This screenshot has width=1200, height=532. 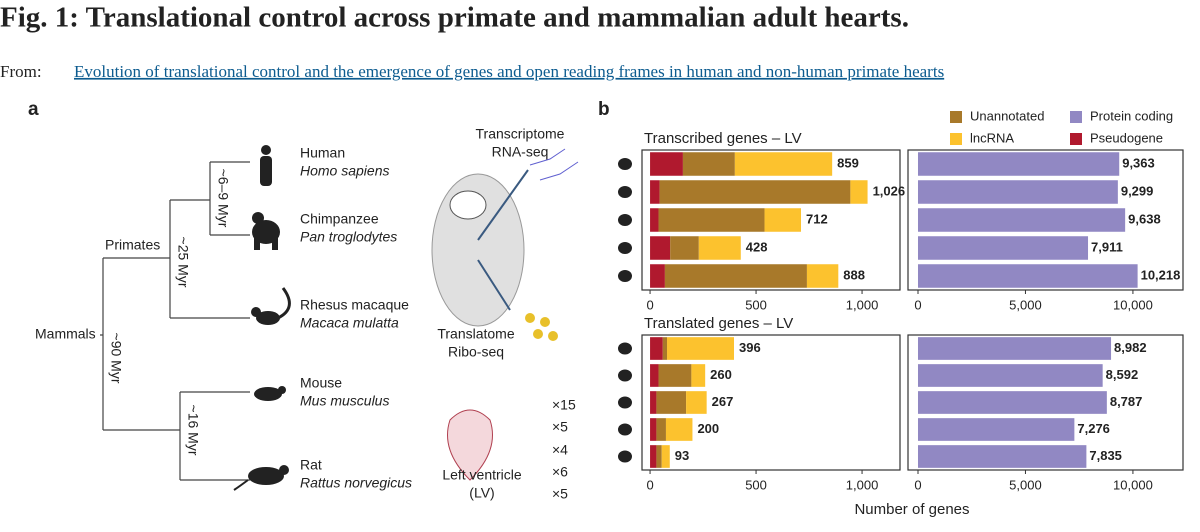 I want to click on sample-count: ×15, so click(x=564, y=405).